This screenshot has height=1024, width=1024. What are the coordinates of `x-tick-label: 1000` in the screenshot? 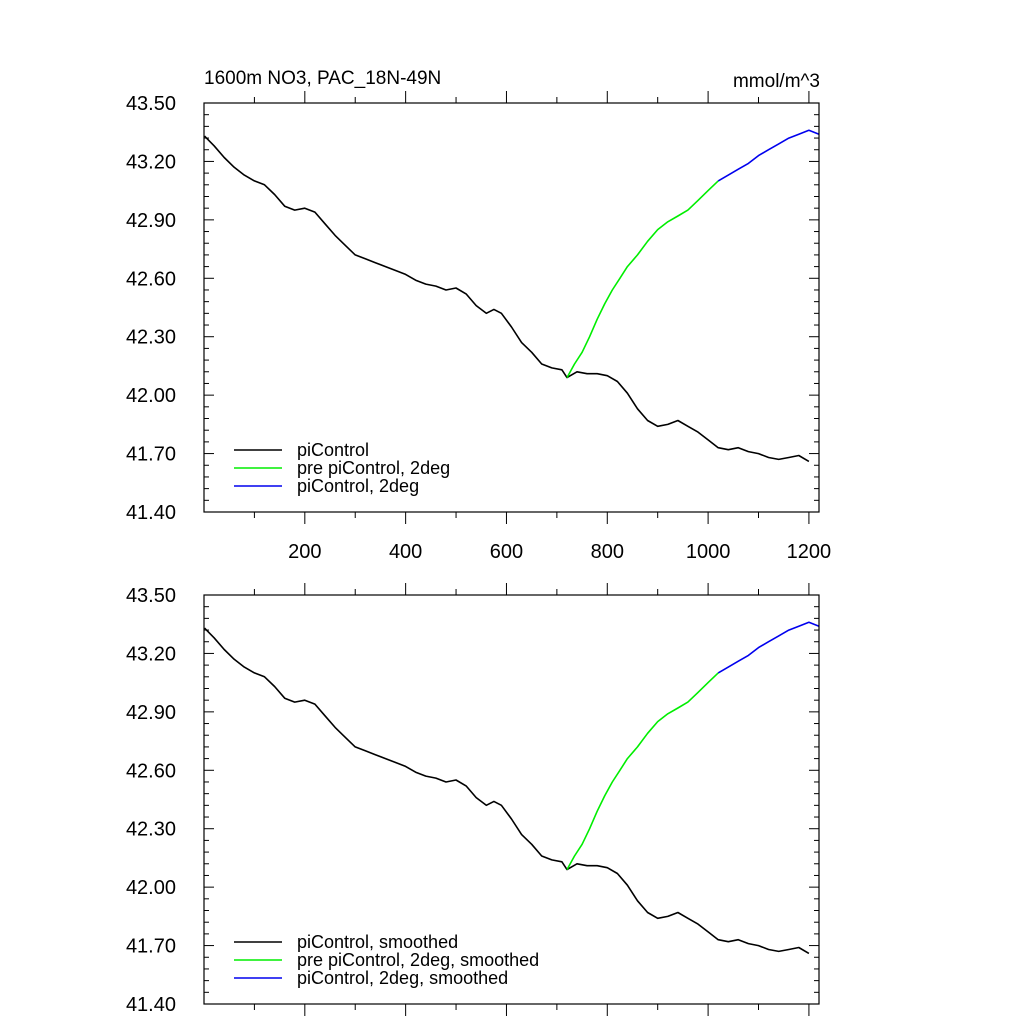 It's located at (708, 552).